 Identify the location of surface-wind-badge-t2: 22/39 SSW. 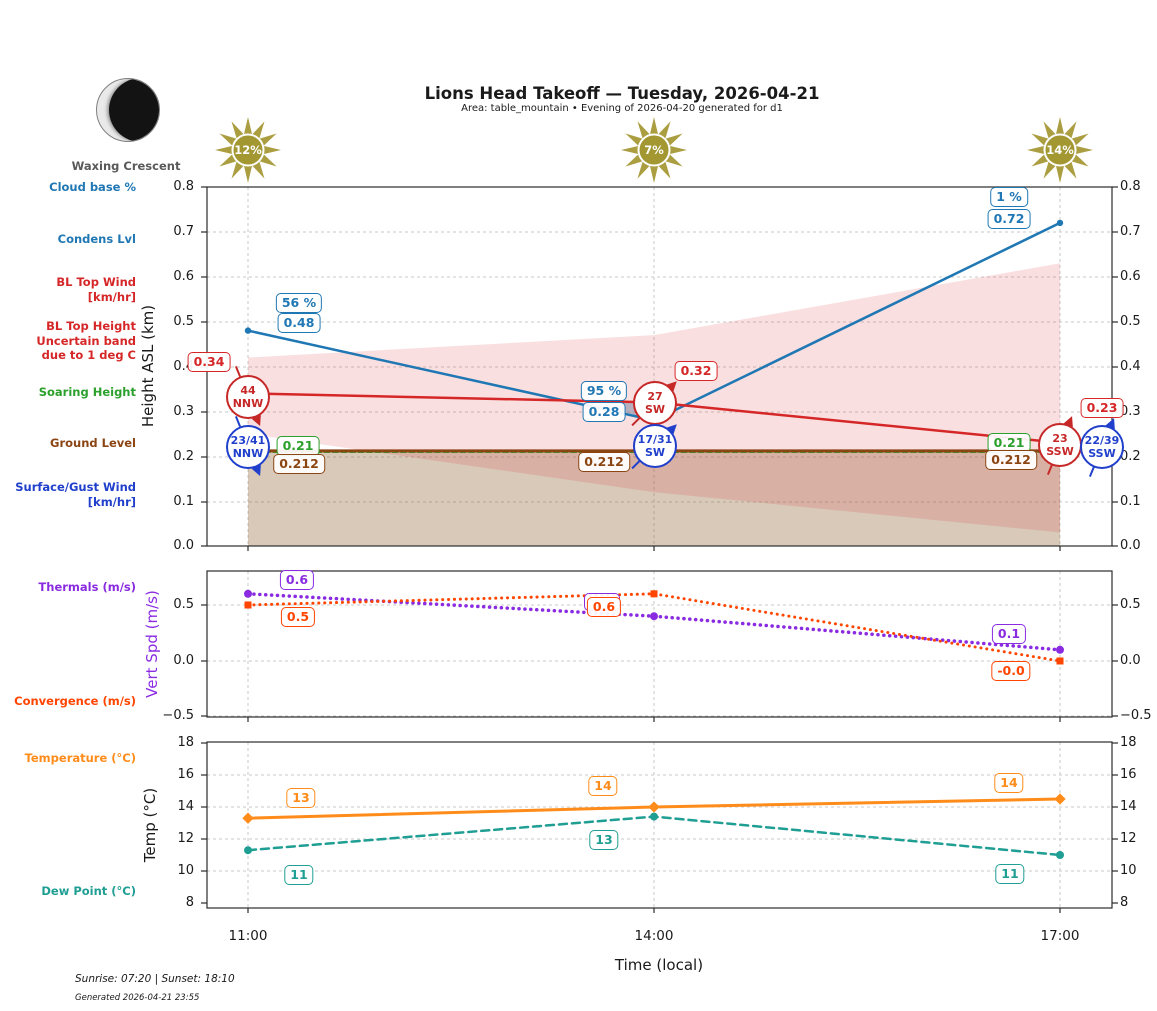
(1102, 447).